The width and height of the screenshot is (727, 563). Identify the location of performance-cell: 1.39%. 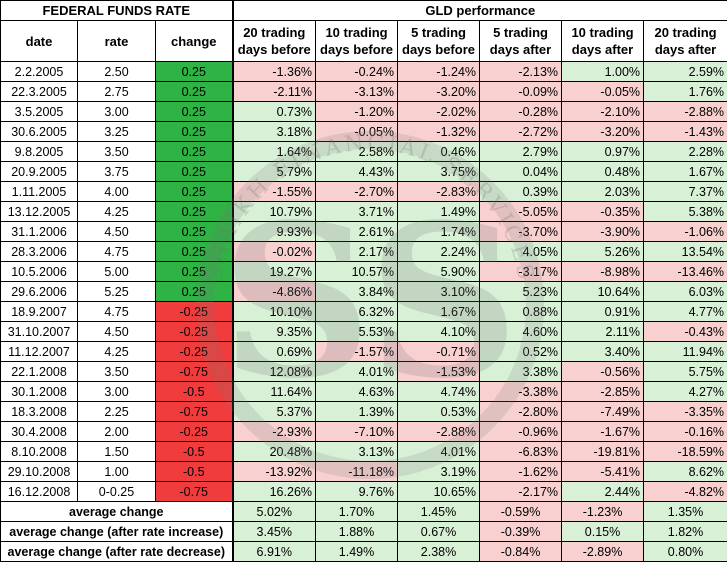
(357, 411).